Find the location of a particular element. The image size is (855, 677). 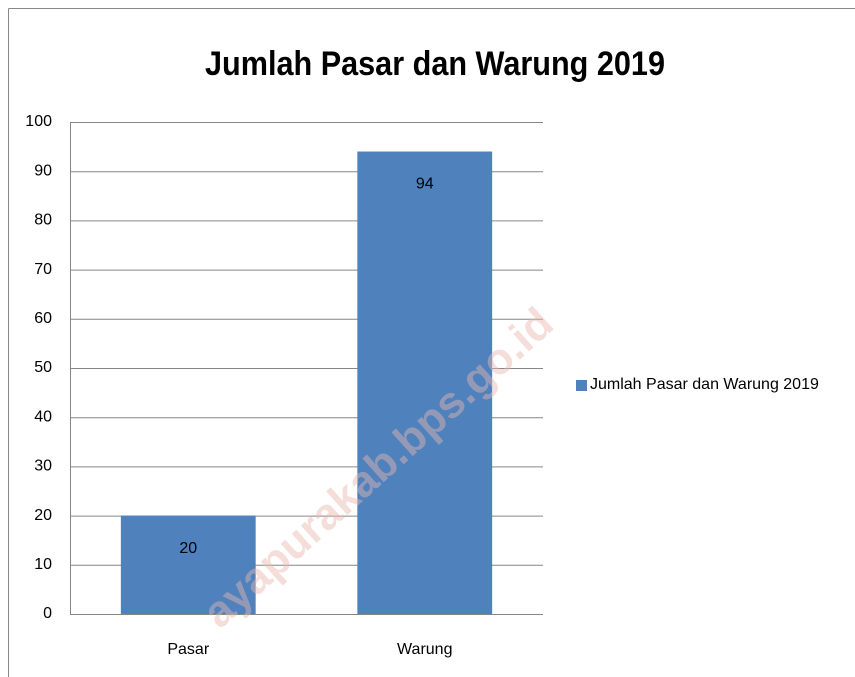

y-tick-label: 60 is located at coordinates (43, 318).